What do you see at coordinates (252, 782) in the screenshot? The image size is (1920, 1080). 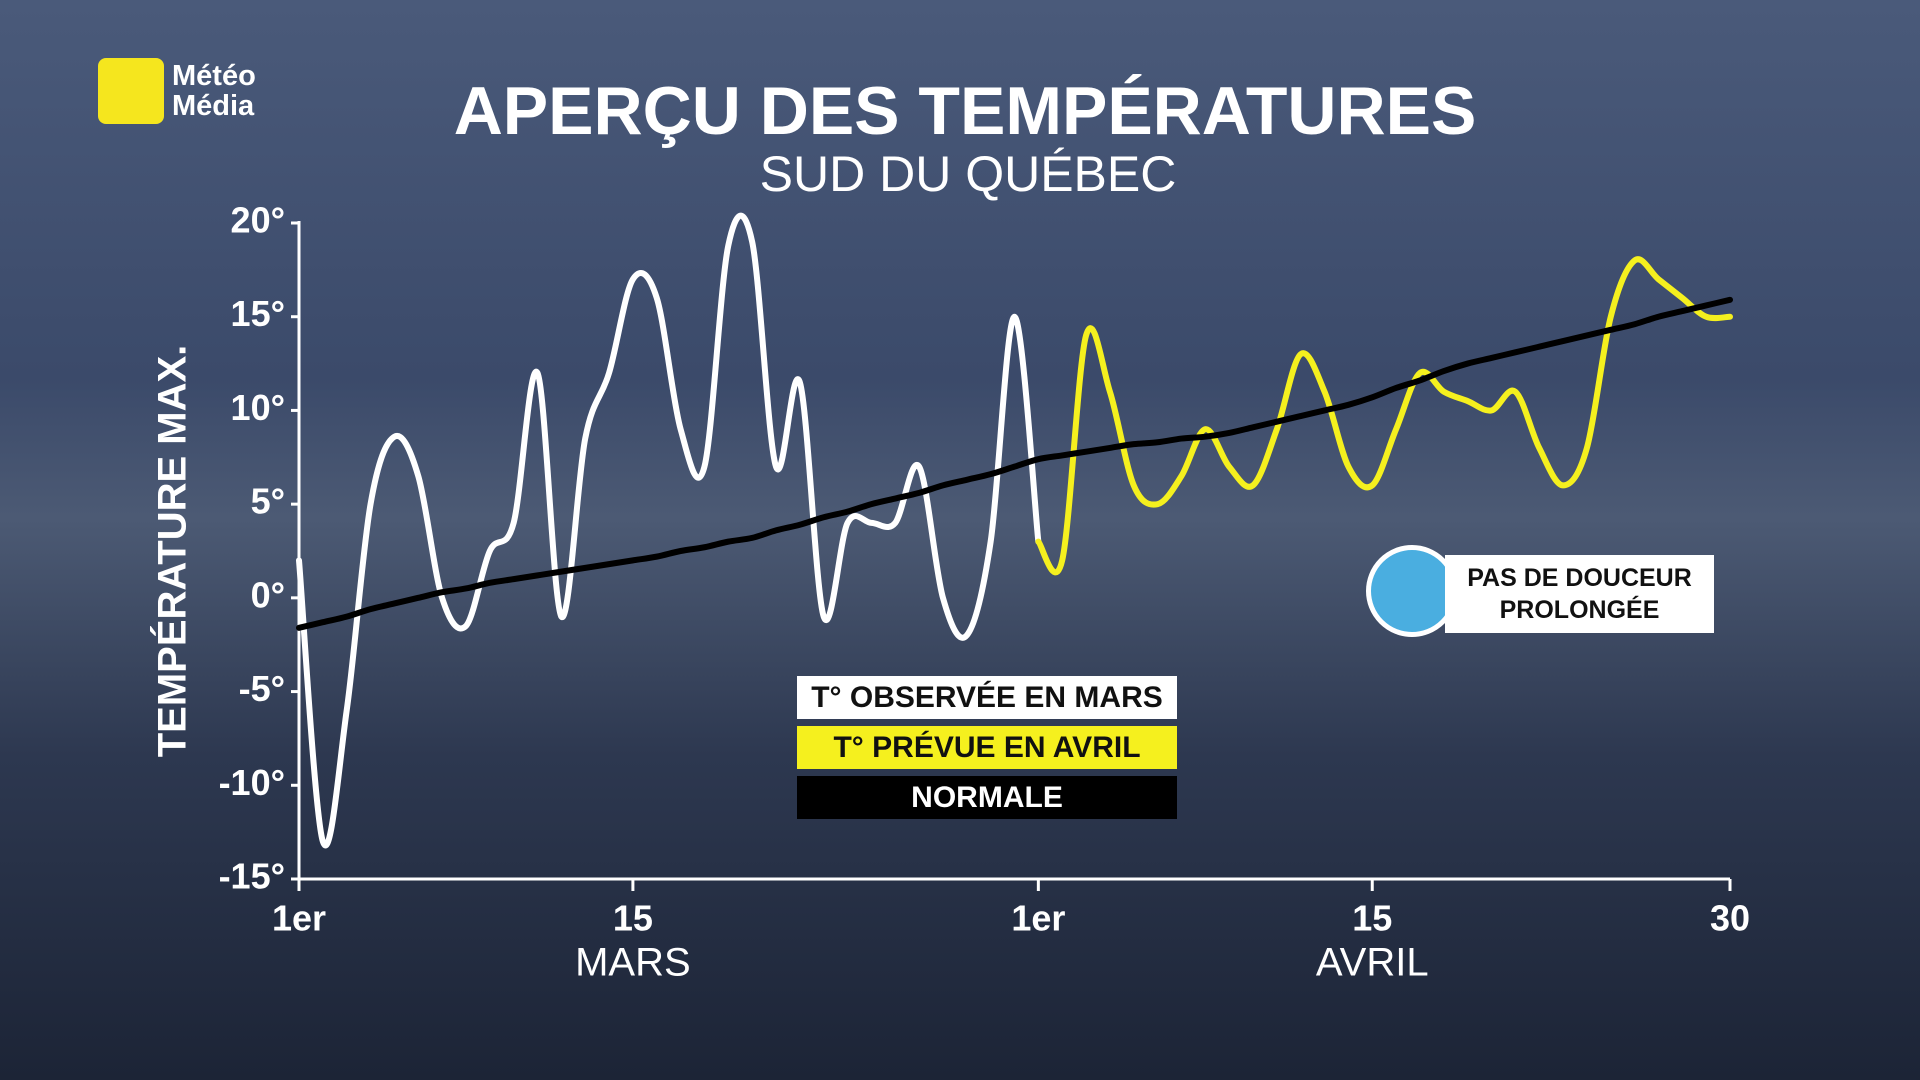 I see `y-tick-label: -10°` at bounding box center [252, 782].